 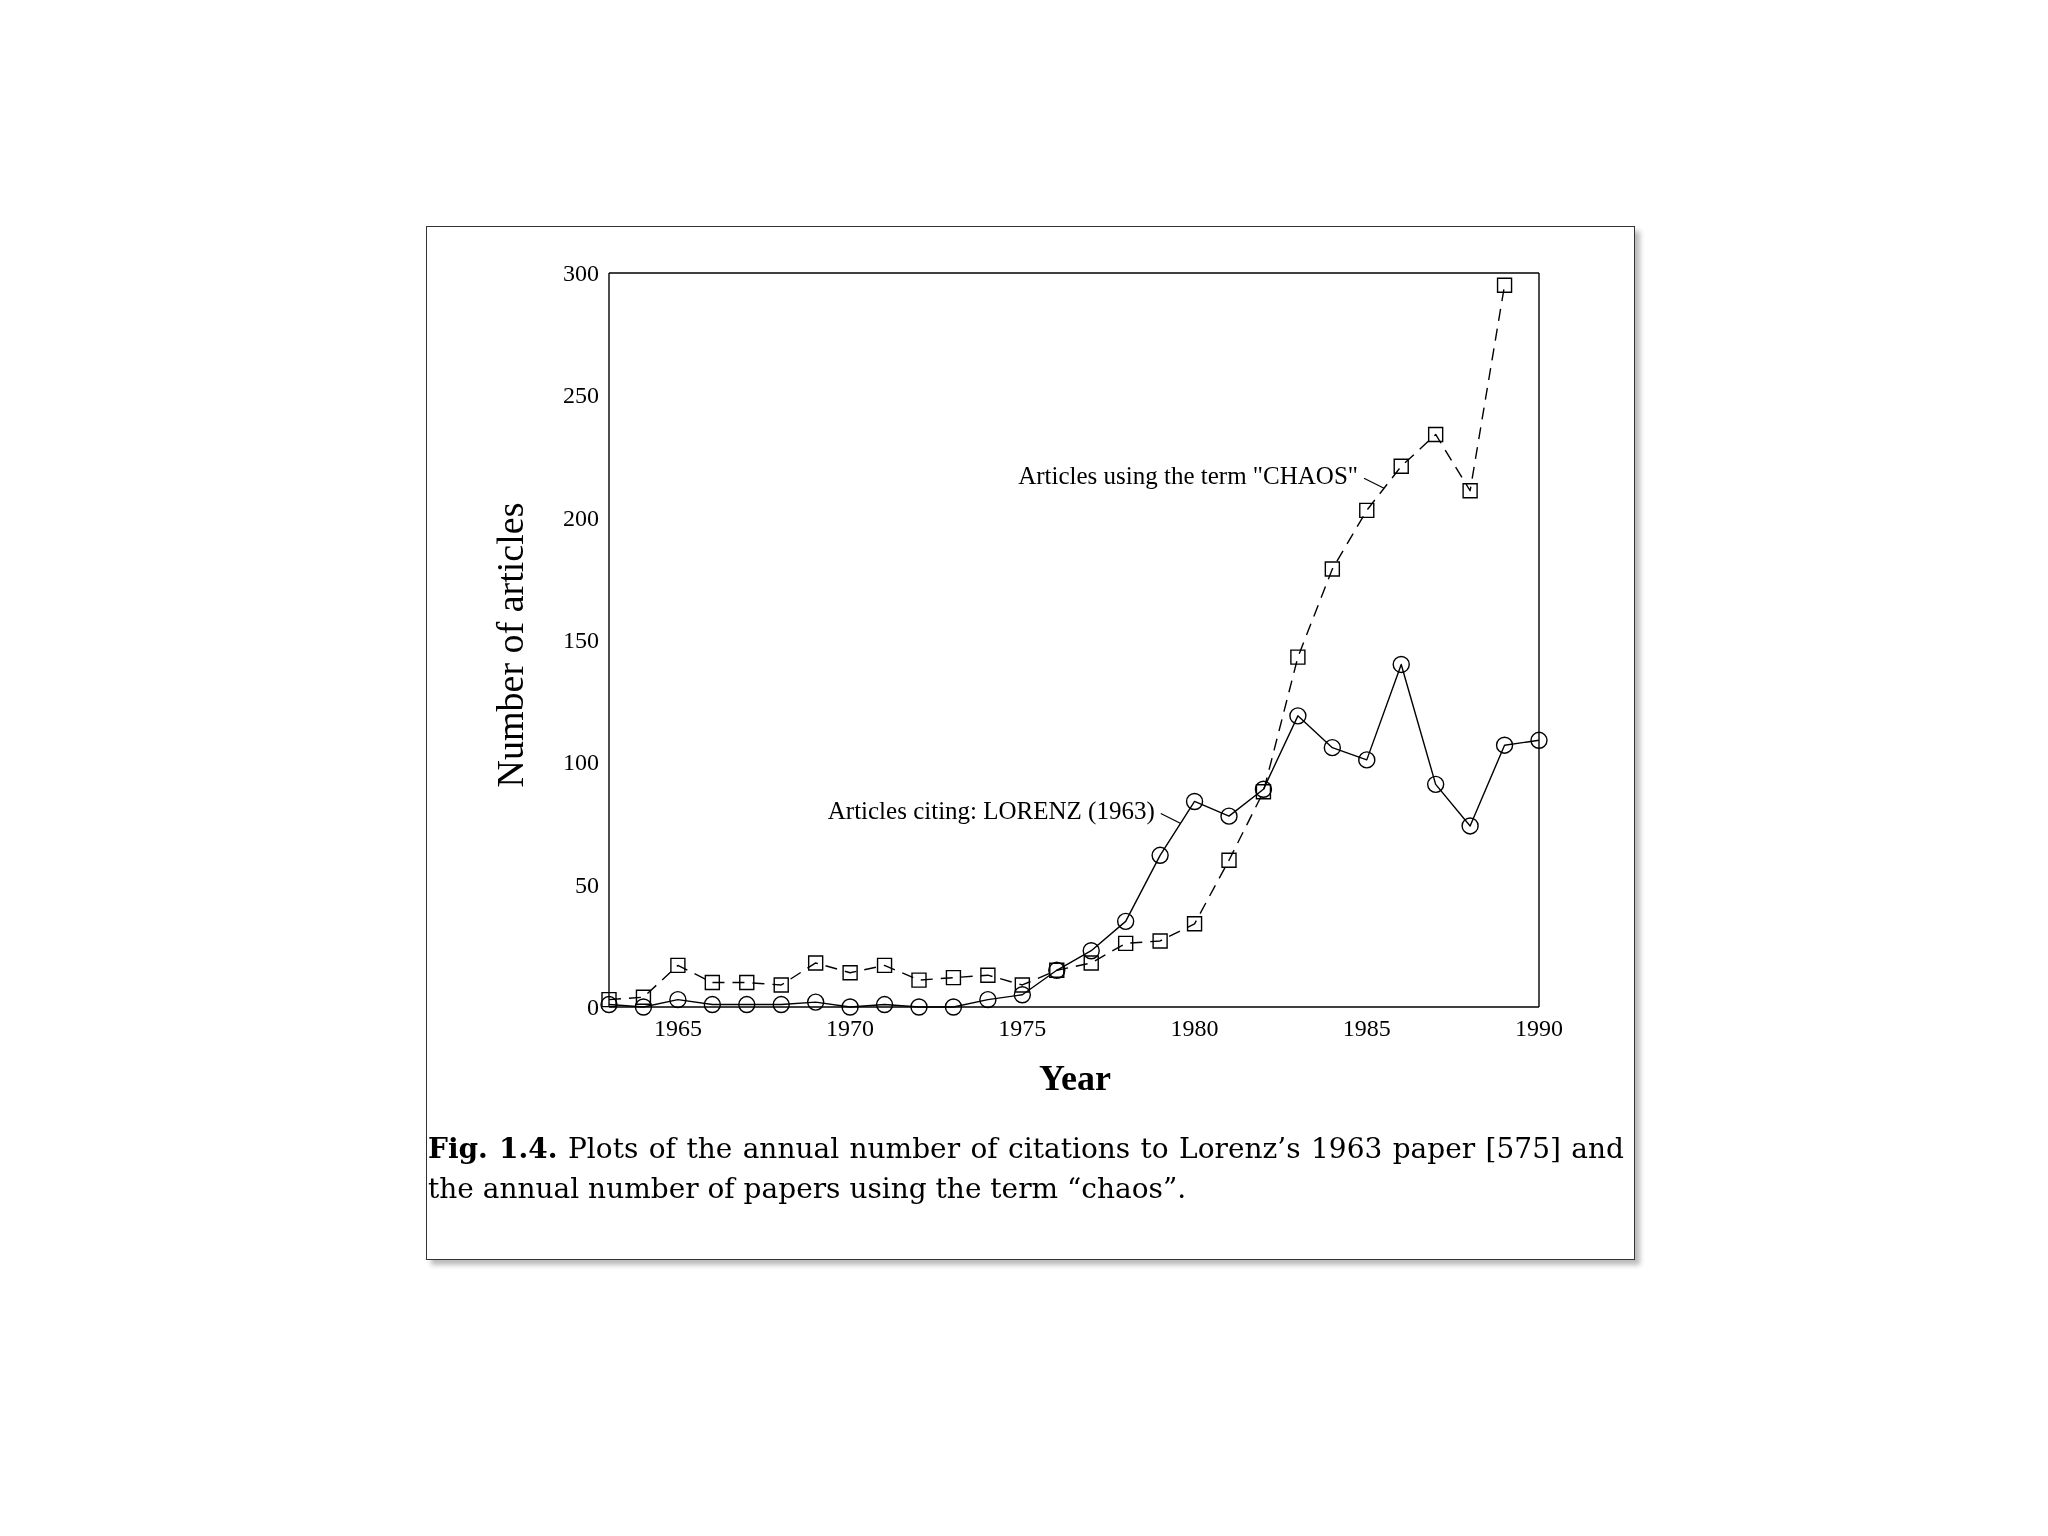 I want to click on x-tick-label: 1980, so click(x=1194, y=1028).